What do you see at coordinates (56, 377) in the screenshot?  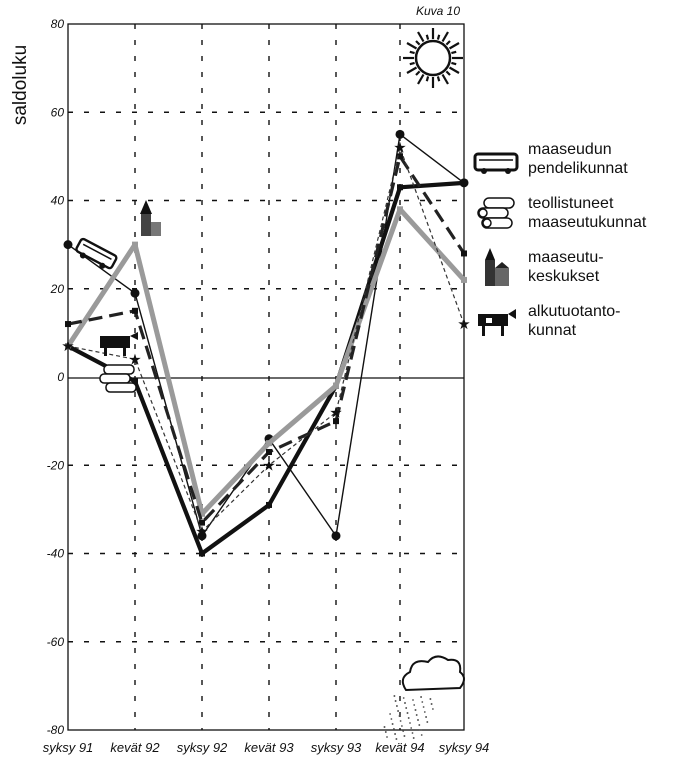 I see `y-ticks: -80 -60 -40 -20 0 20 40 60 80` at bounding box center [56, 377].